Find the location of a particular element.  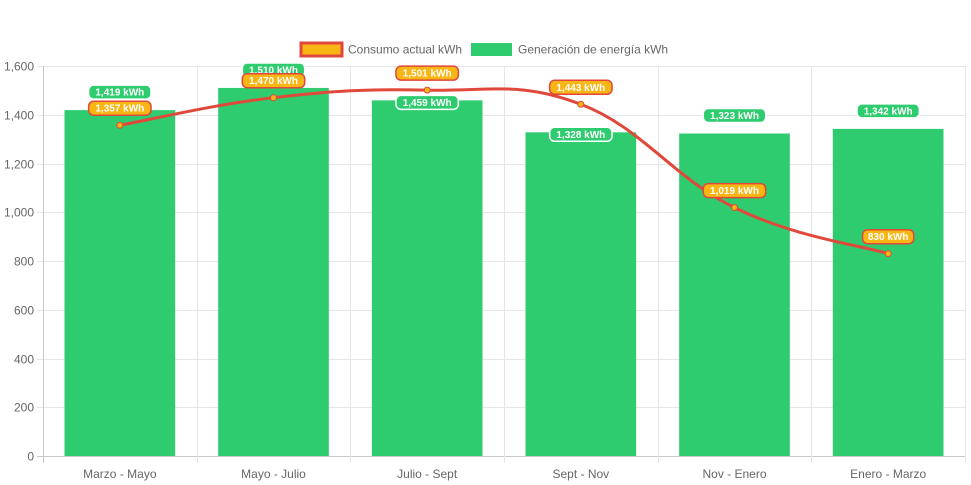

y-tick-label: 0 is located at coordinates (30, 457).